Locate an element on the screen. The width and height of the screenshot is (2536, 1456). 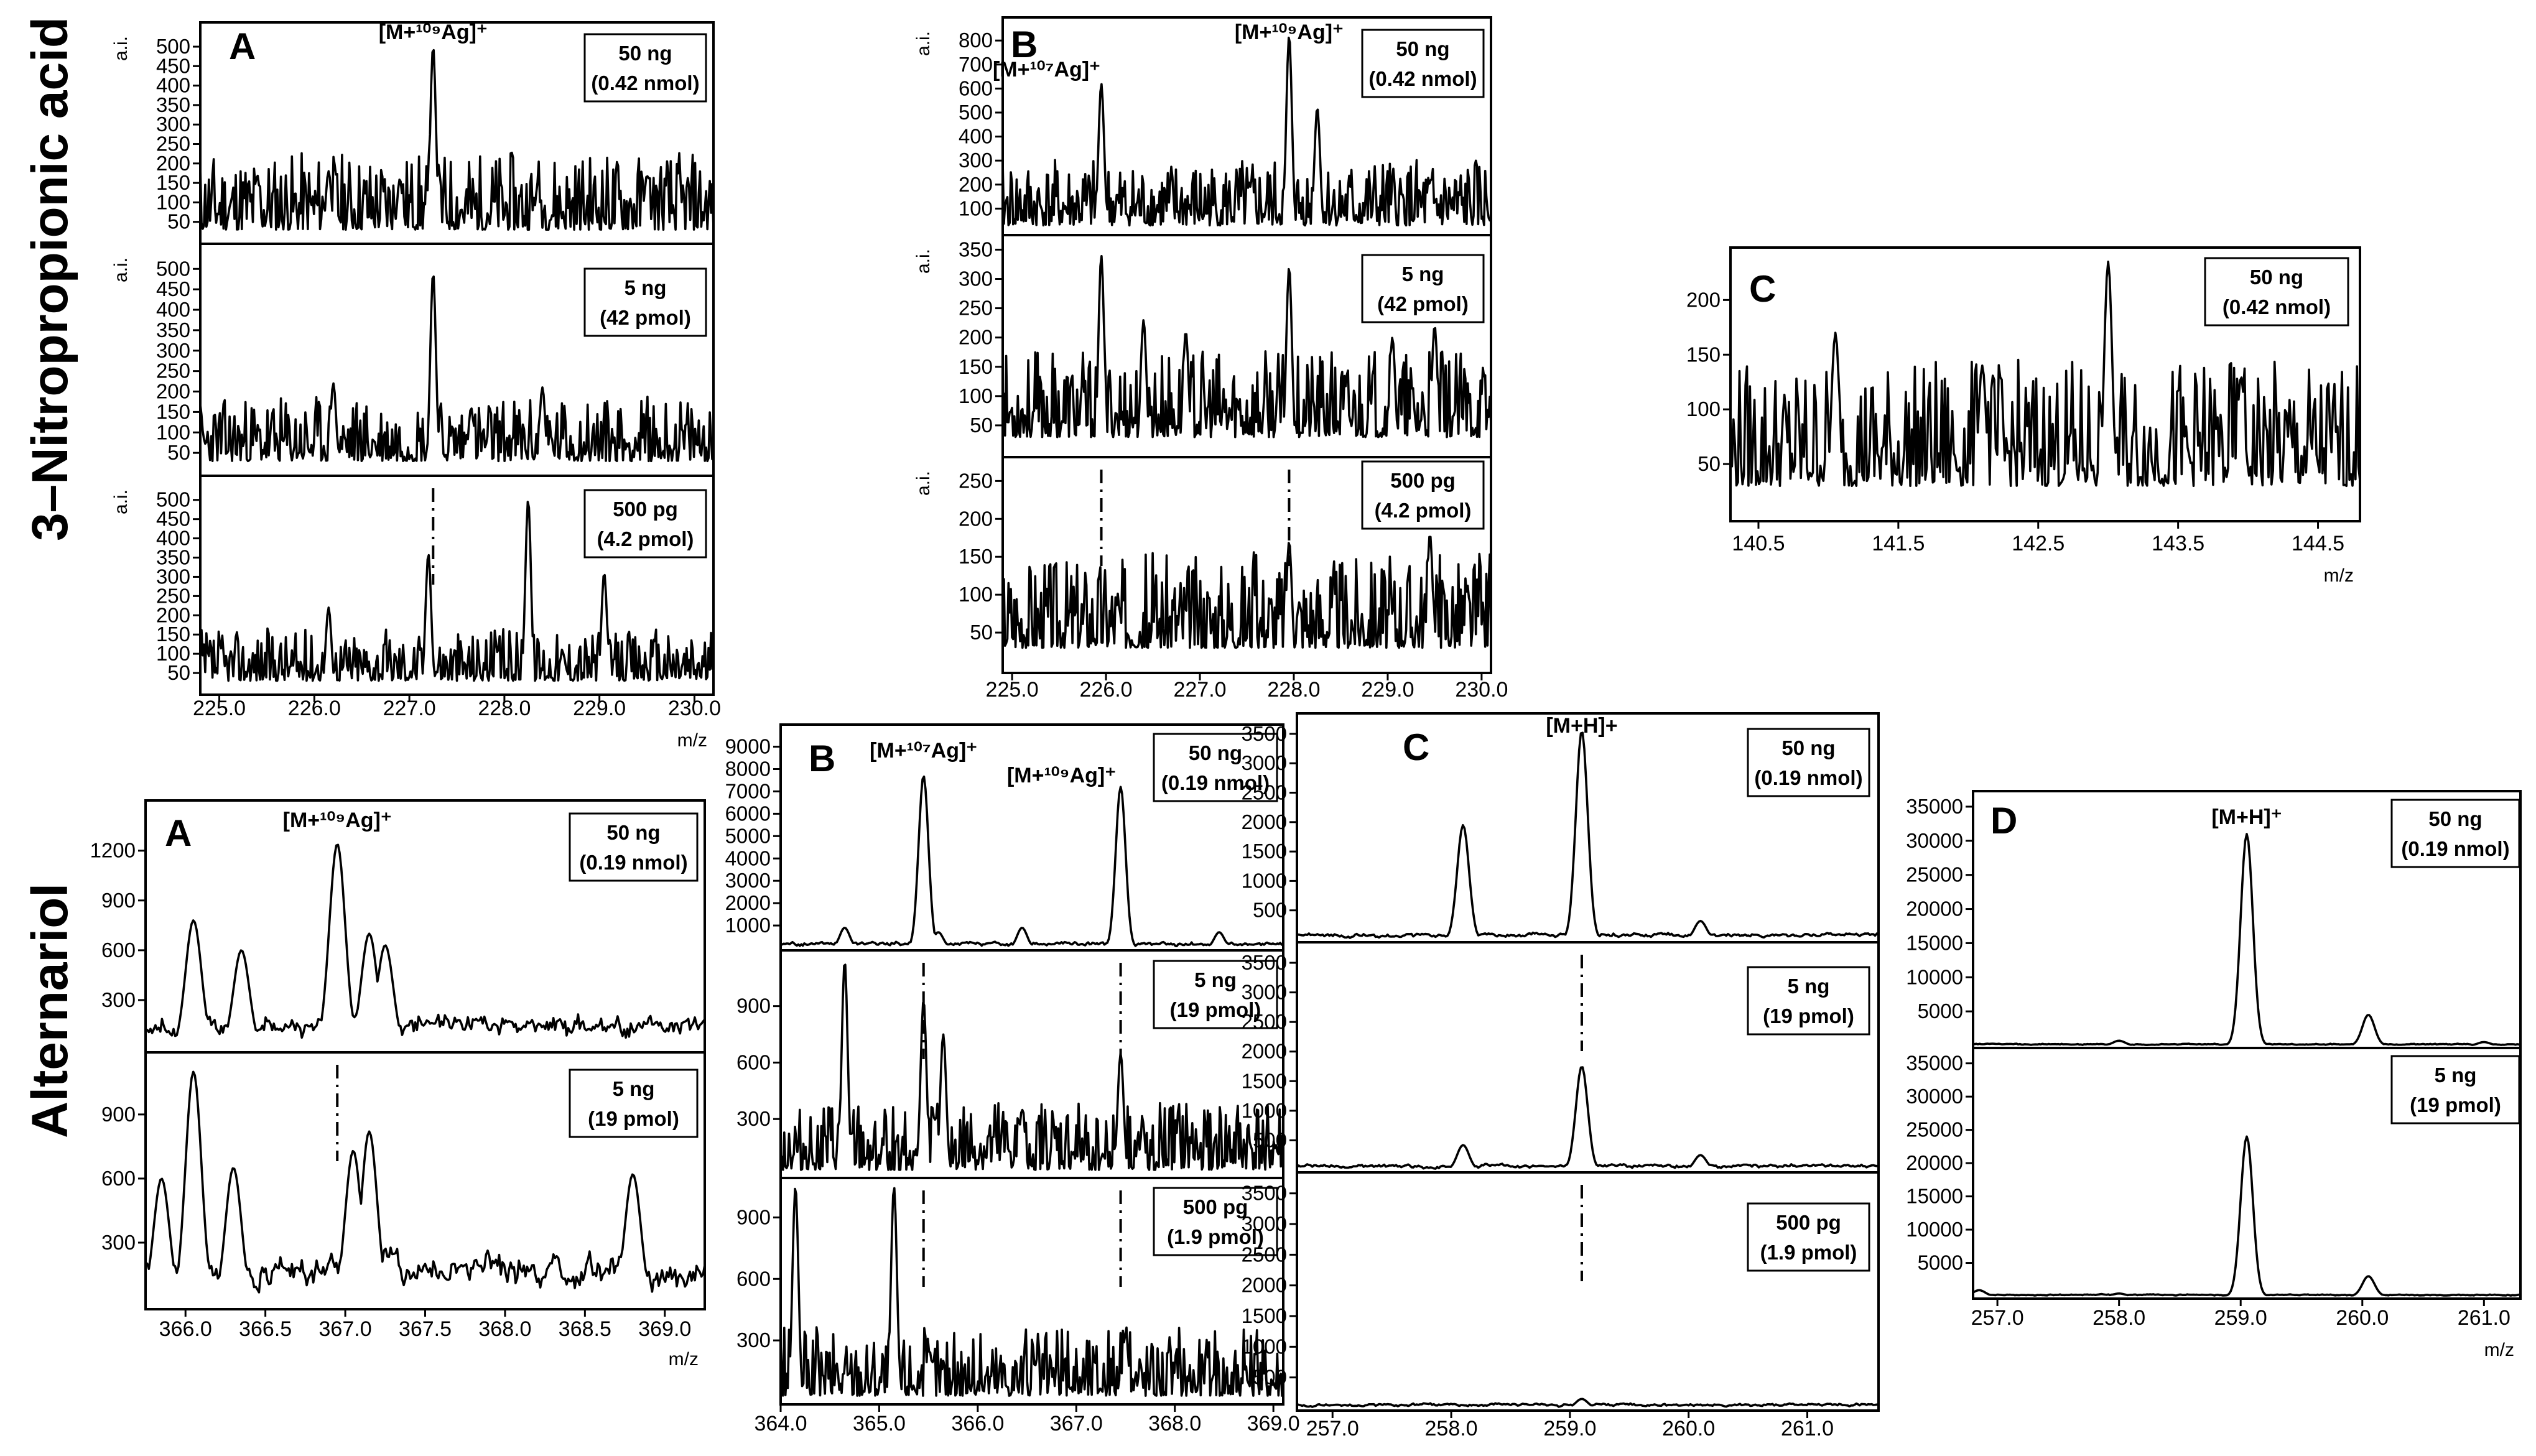
y-tick-label: 200 is located at coordinates (976, 337).